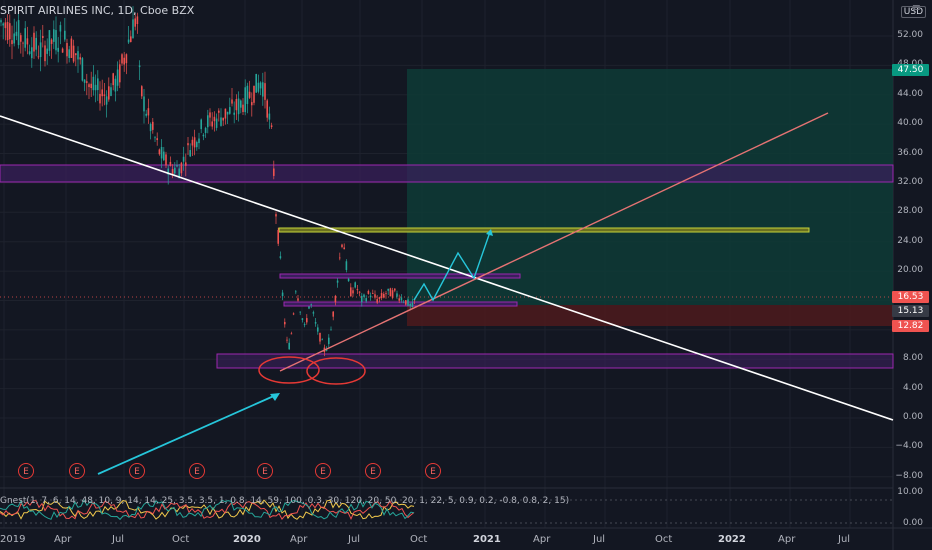 The height and width of the screenshot is (550, 932). Describe the element at coordinates (844, 539) in the screenshot. I see `time-axis-label: Jul` at that location.